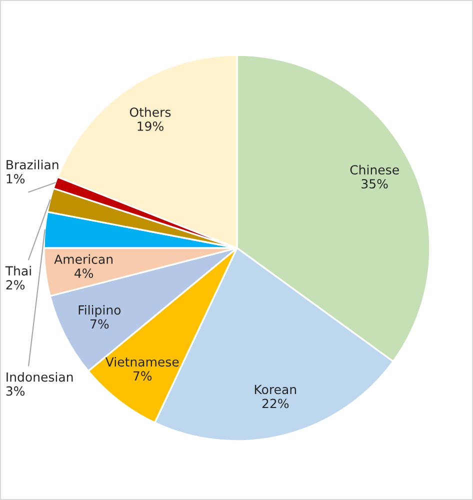 This screenshot has width=473, height=500. I want to click on data-label: 4%, so click(84, 273).